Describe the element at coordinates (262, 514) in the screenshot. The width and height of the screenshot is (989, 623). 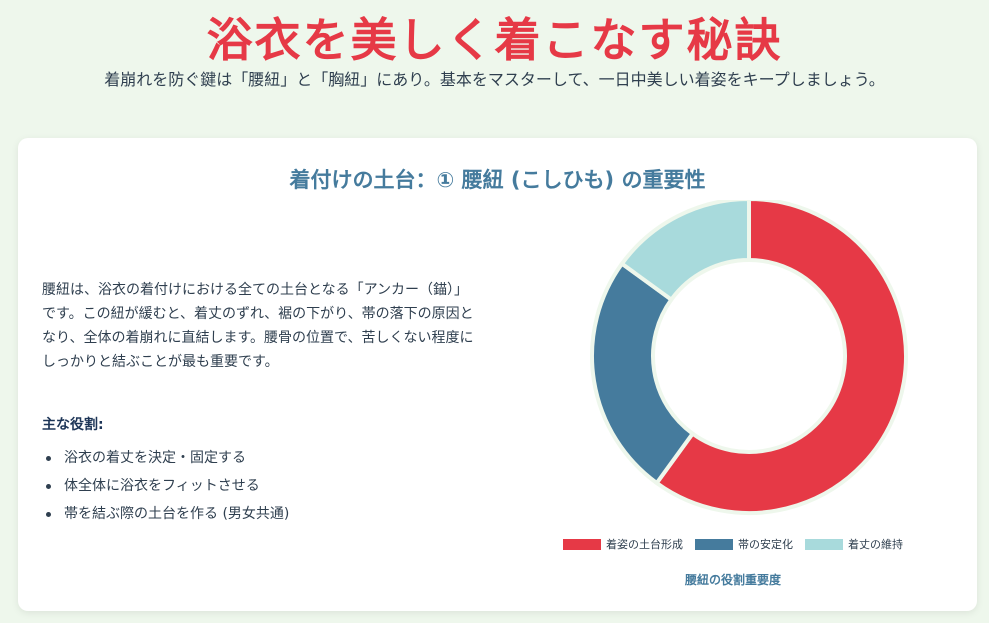
I see `list-item: 帯を結ぶ際の土台を作る (男女共通)` at that location.